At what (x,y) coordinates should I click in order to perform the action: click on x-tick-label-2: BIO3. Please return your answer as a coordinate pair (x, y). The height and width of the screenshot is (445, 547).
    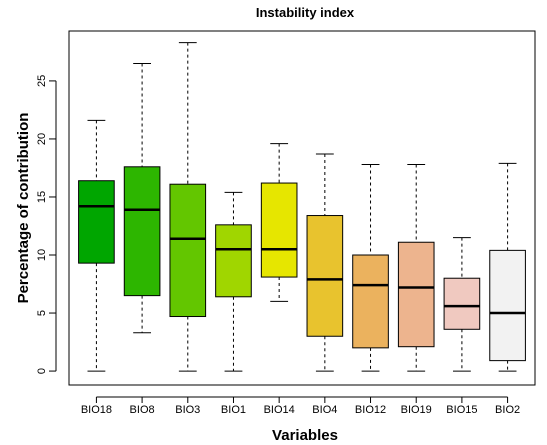
    Looking at the image, I should click on (187, 410).